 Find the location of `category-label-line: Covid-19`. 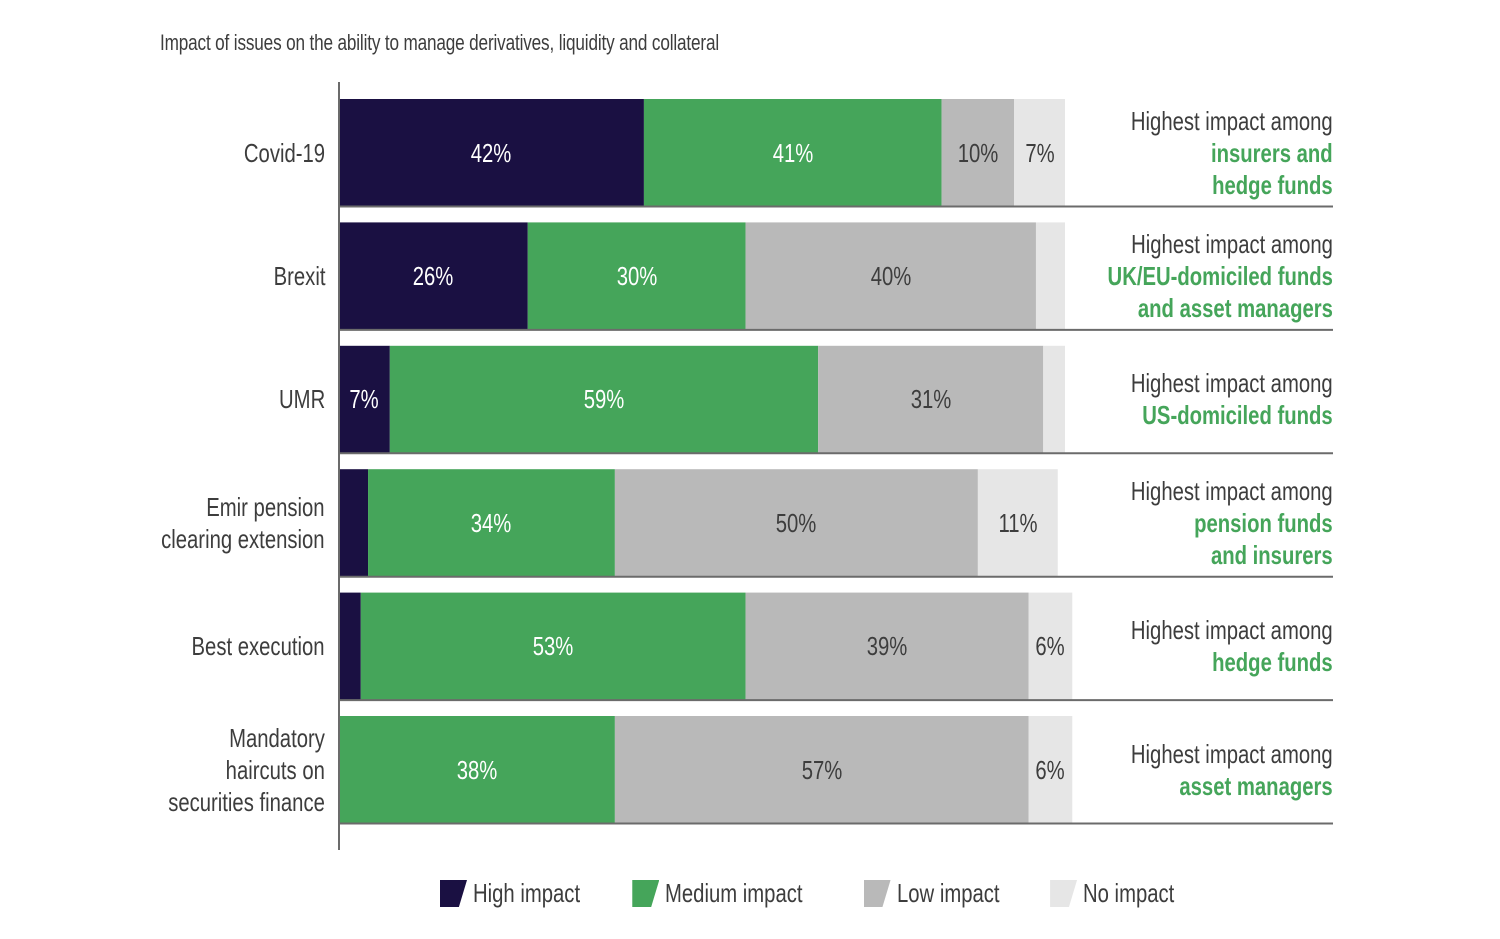

category-label-line: Covid-19 is located at coordinates (284, 152).